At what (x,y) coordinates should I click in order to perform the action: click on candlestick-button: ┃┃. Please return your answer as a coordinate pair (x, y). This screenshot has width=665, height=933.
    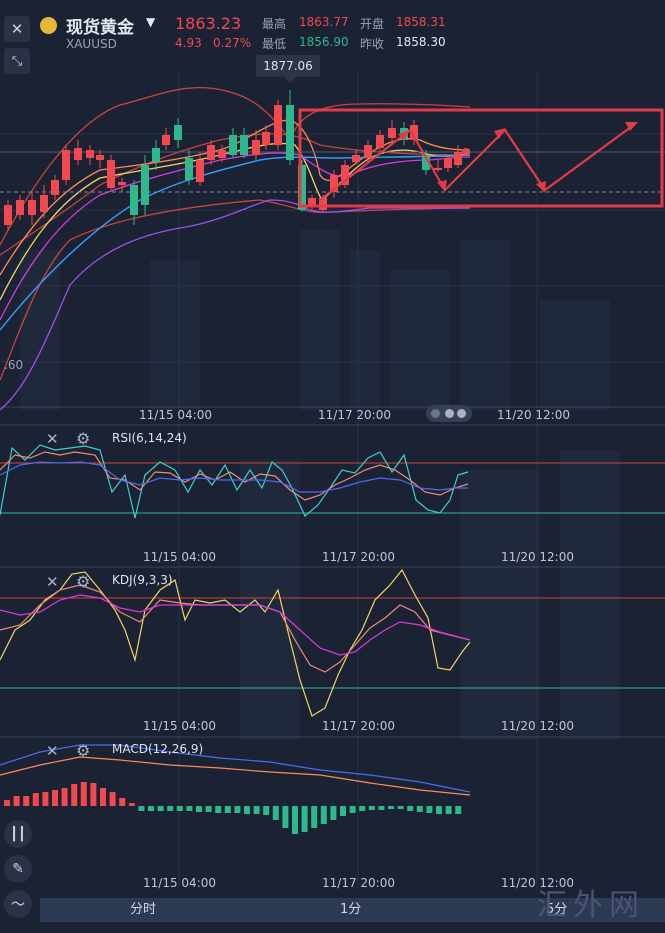
    Looking at the image, I should click on (18, 834).